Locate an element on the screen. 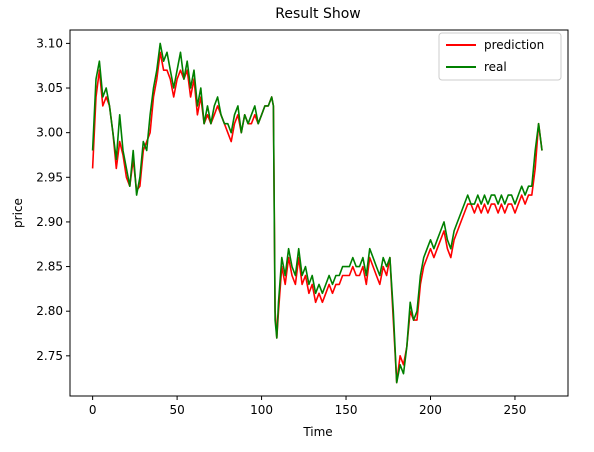  y-tick-label-2.90: 2.90 is located at coordinates (49, 222).